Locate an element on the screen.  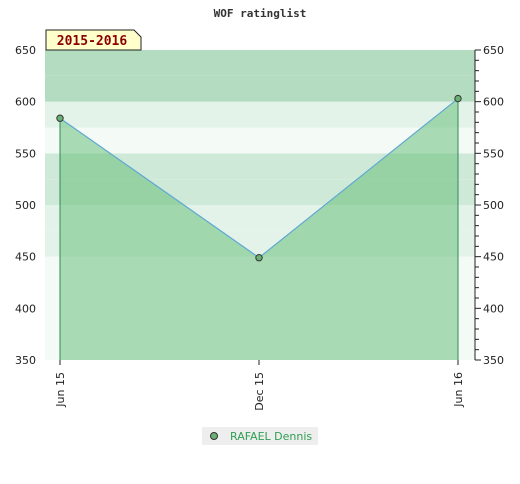
period-badge-shape is located at coordinates (93, 40).